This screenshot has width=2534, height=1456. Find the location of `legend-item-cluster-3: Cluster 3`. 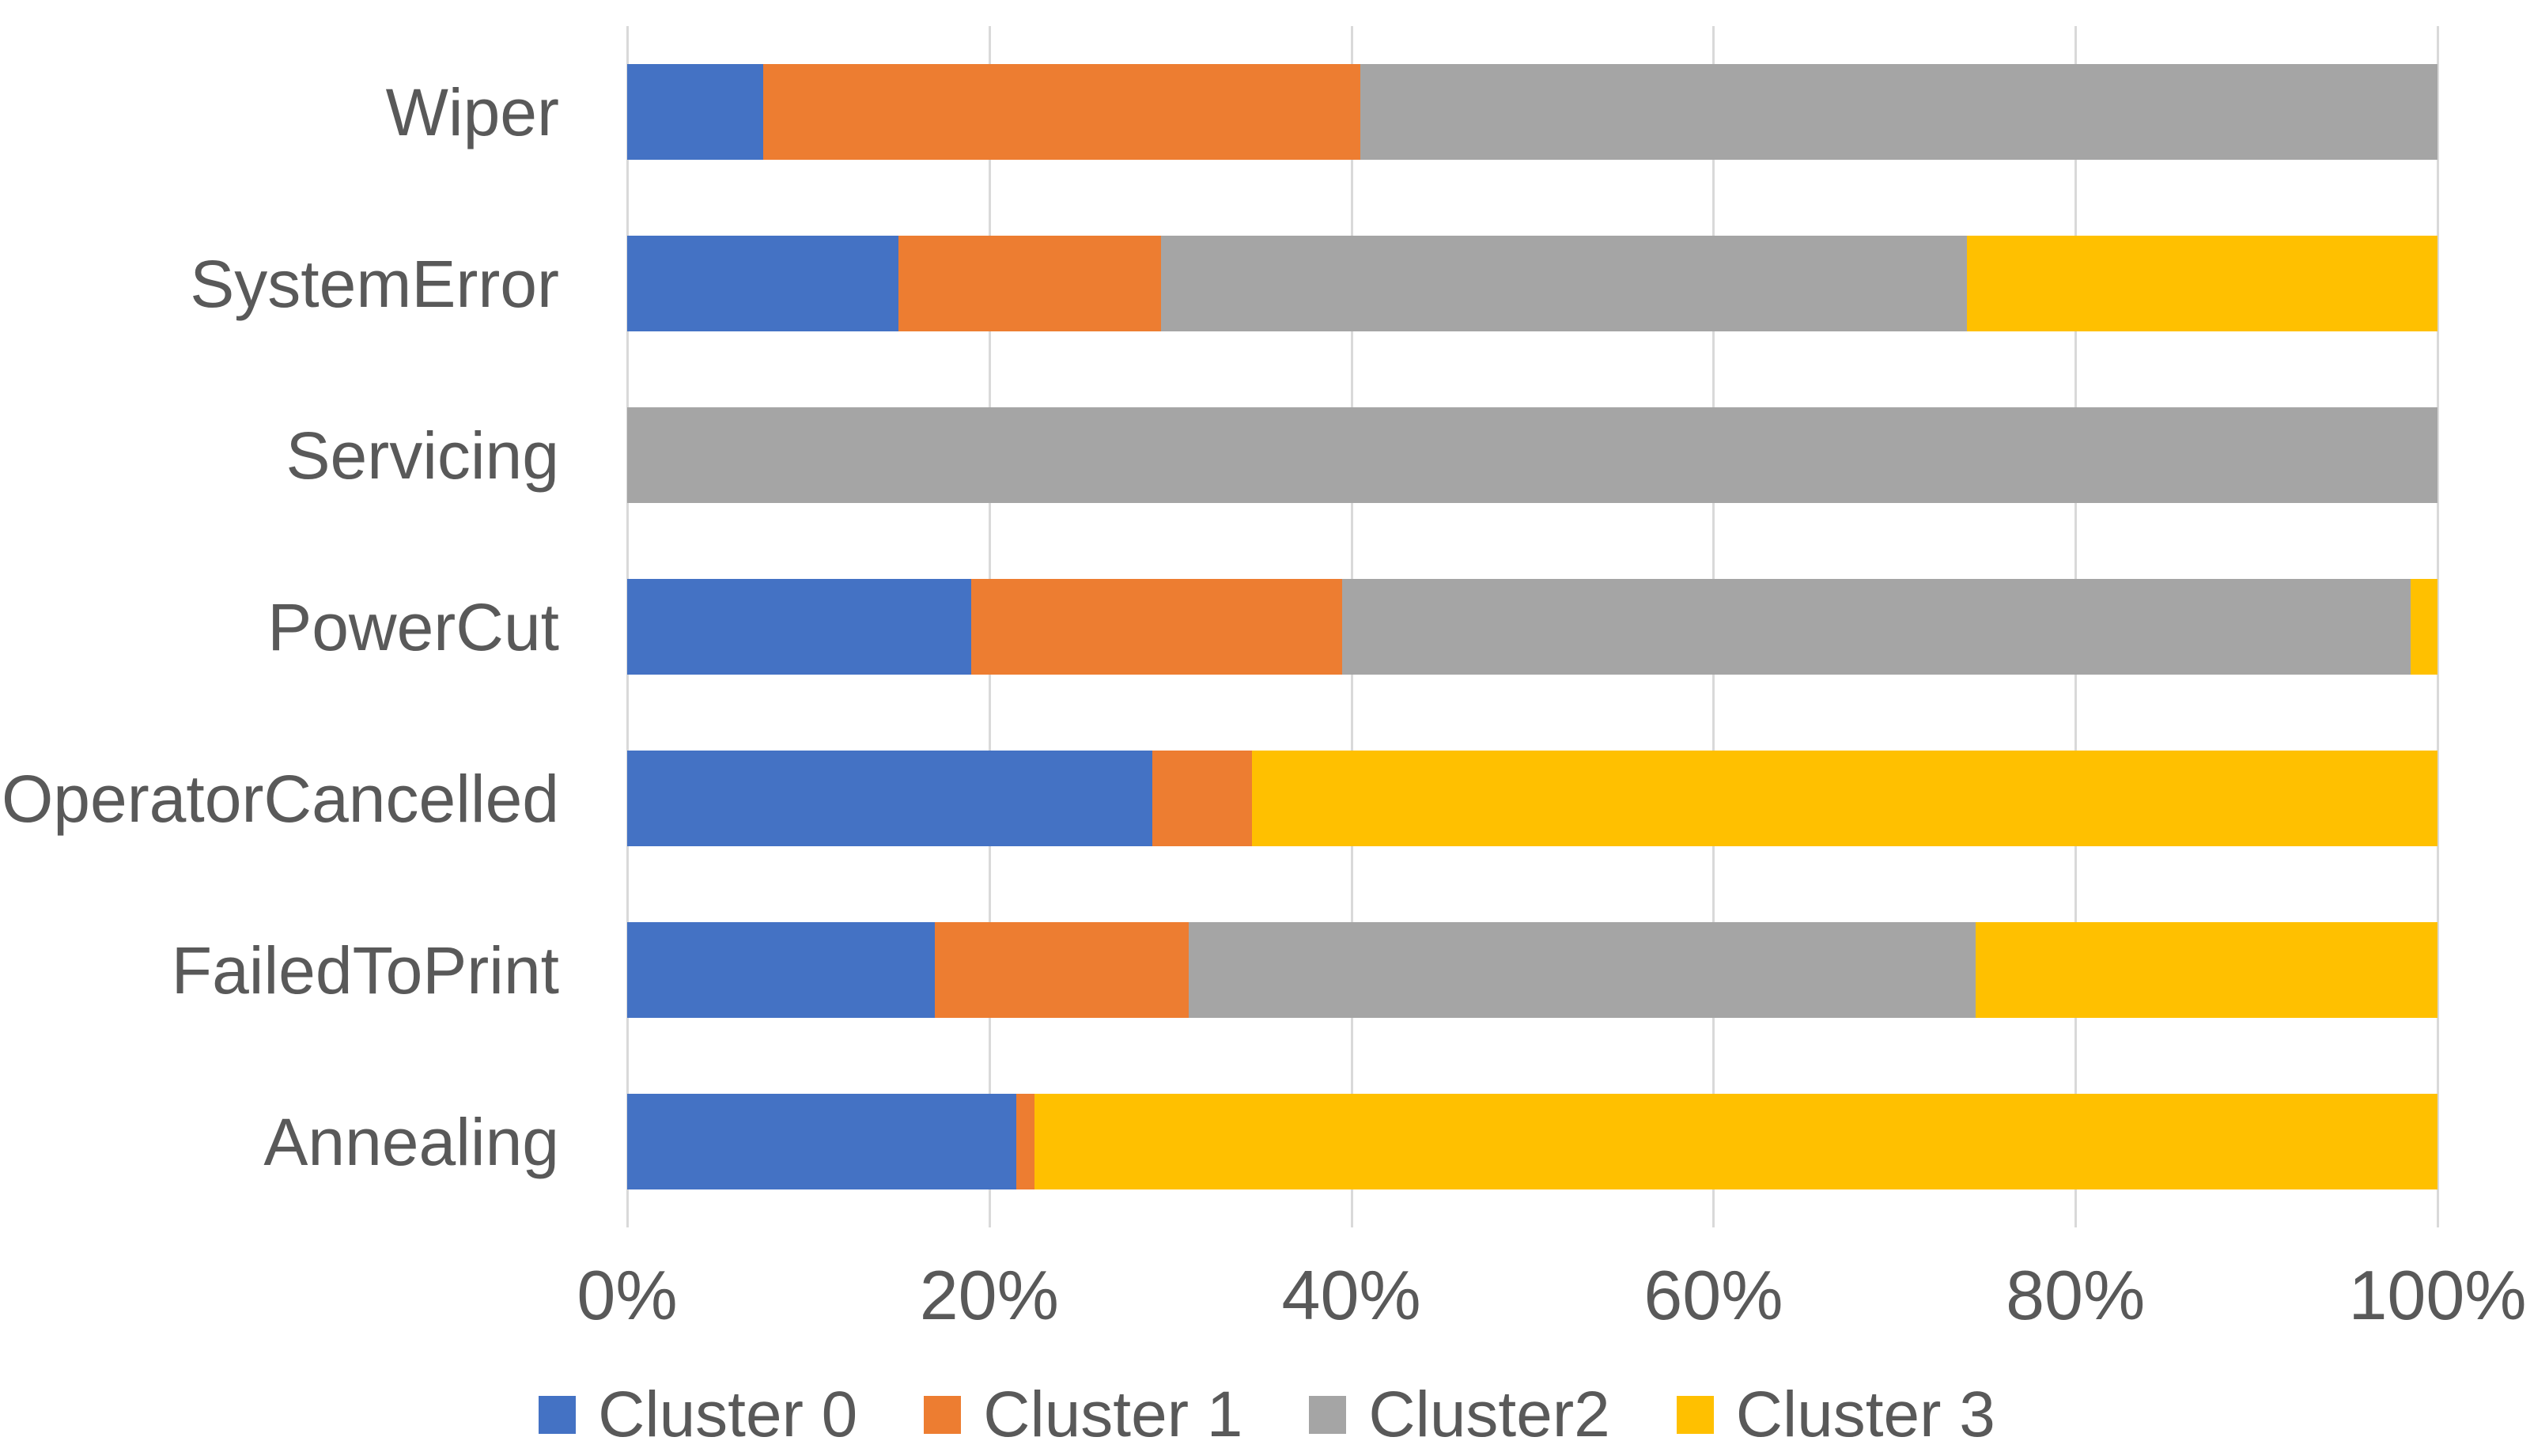

legend-item-cluster-3: Cluster 3 is located at coordinates (1836, 1414).